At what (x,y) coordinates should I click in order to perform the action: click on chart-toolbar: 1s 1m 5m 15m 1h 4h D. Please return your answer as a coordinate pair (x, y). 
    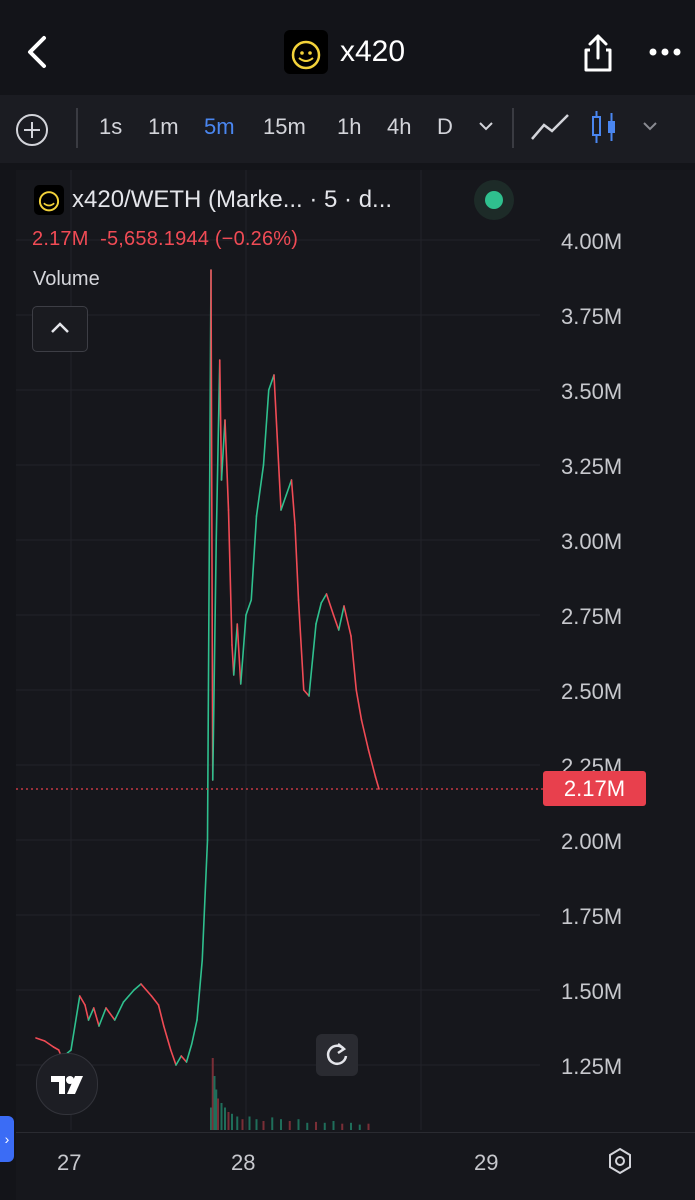
    Looking at the image, I should click on (347, 129).